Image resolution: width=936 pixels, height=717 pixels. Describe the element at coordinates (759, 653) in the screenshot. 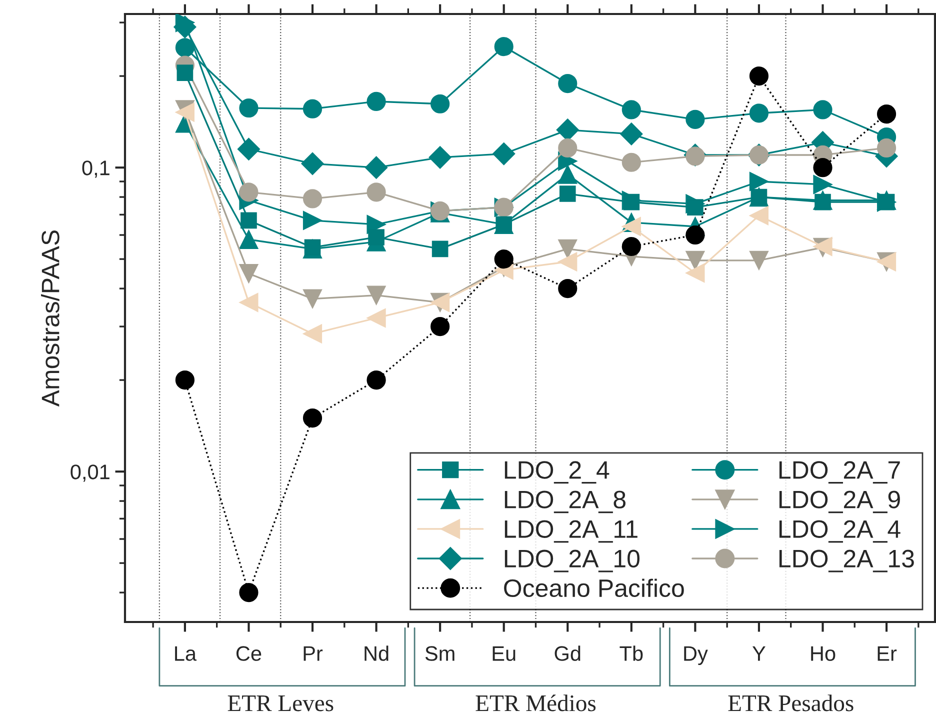

I see `x-tick-label: Y` at that location.